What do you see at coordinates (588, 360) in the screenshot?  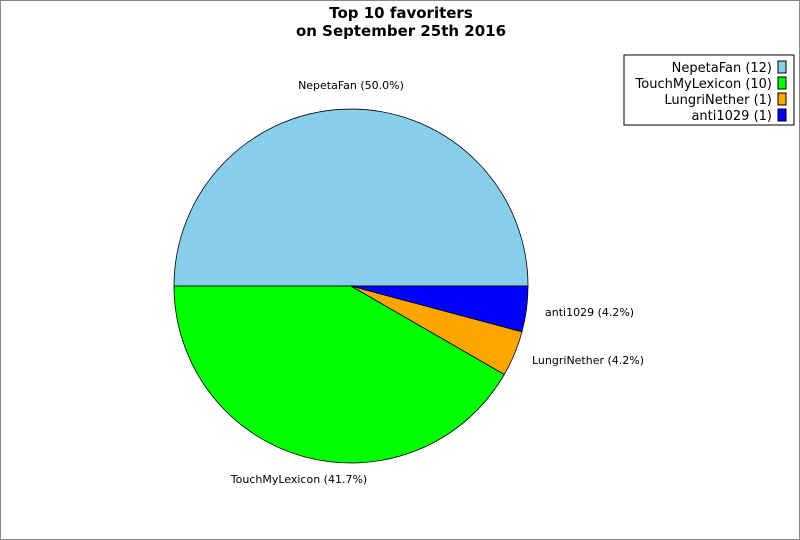 I see `slice-label: LungriNether (4.2%)` at bounding box center [588, 360].